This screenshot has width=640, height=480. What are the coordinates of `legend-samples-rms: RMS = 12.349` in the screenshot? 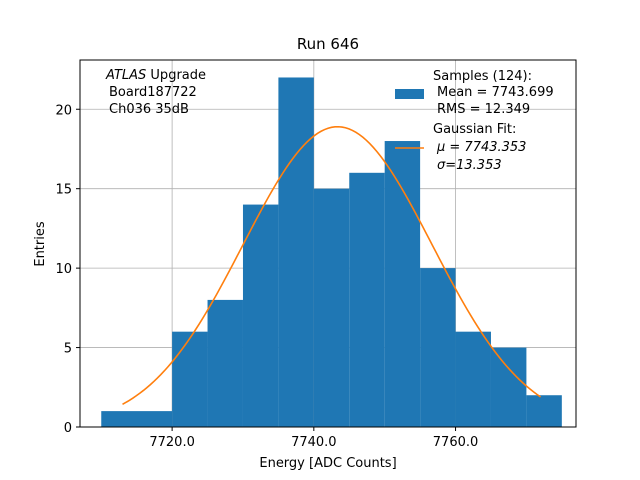 It's located at (483, 109).